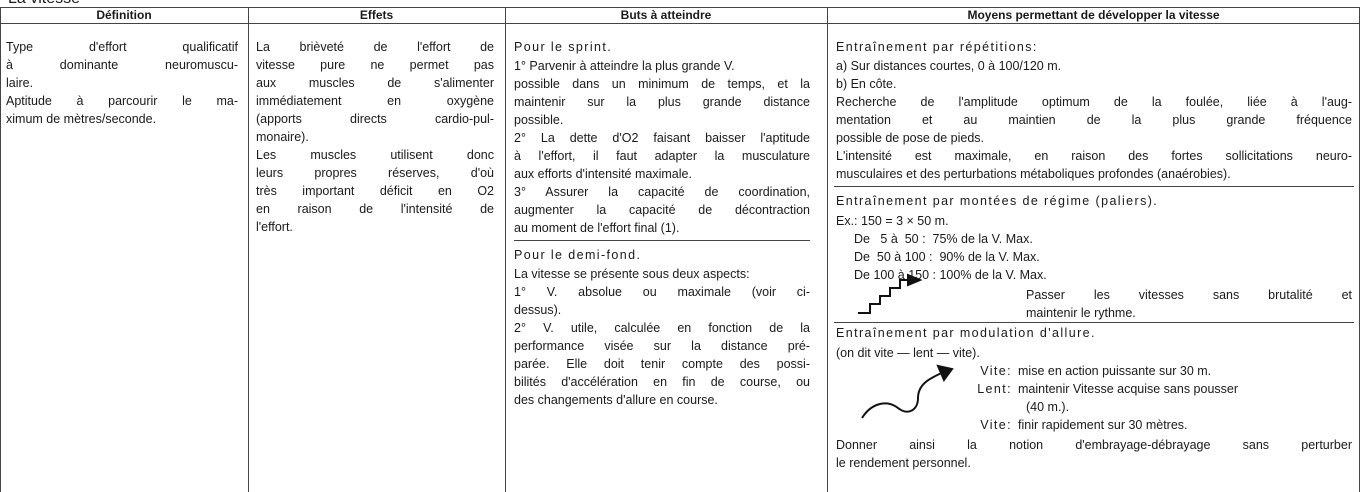  What do you see at coordinates (375, 119) in the screenshot?
I see `effets-line: (apports directs cardio-pul-` at bounding box center [375, 119].